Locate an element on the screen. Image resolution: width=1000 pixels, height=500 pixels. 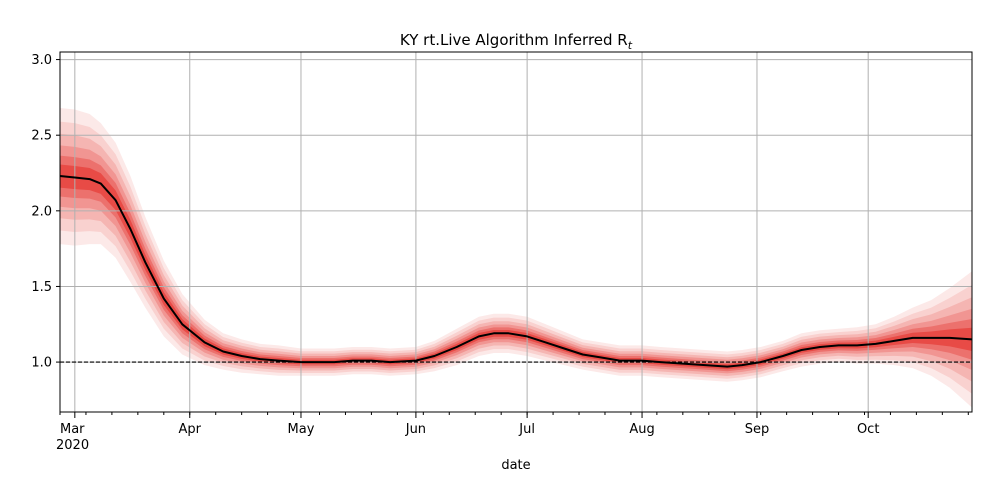
x-tick-label-oct: Oct is located at coordinates (868, 429).